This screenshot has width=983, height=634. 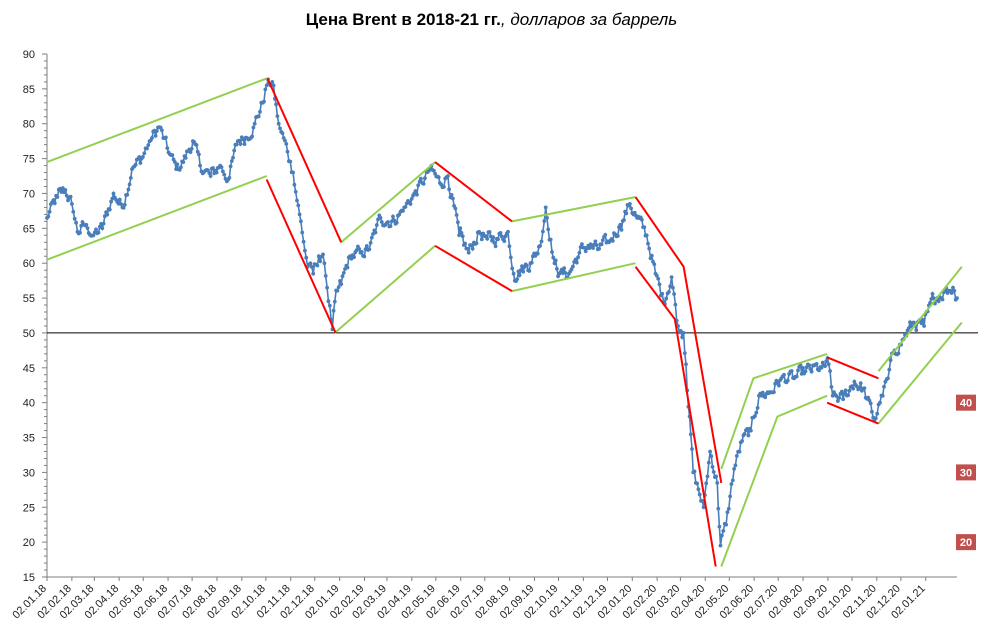 What do you see at coordinates (29, 369) in the screenshot?
I see `y-tick-label: 45` at bounding box center [29, 369].